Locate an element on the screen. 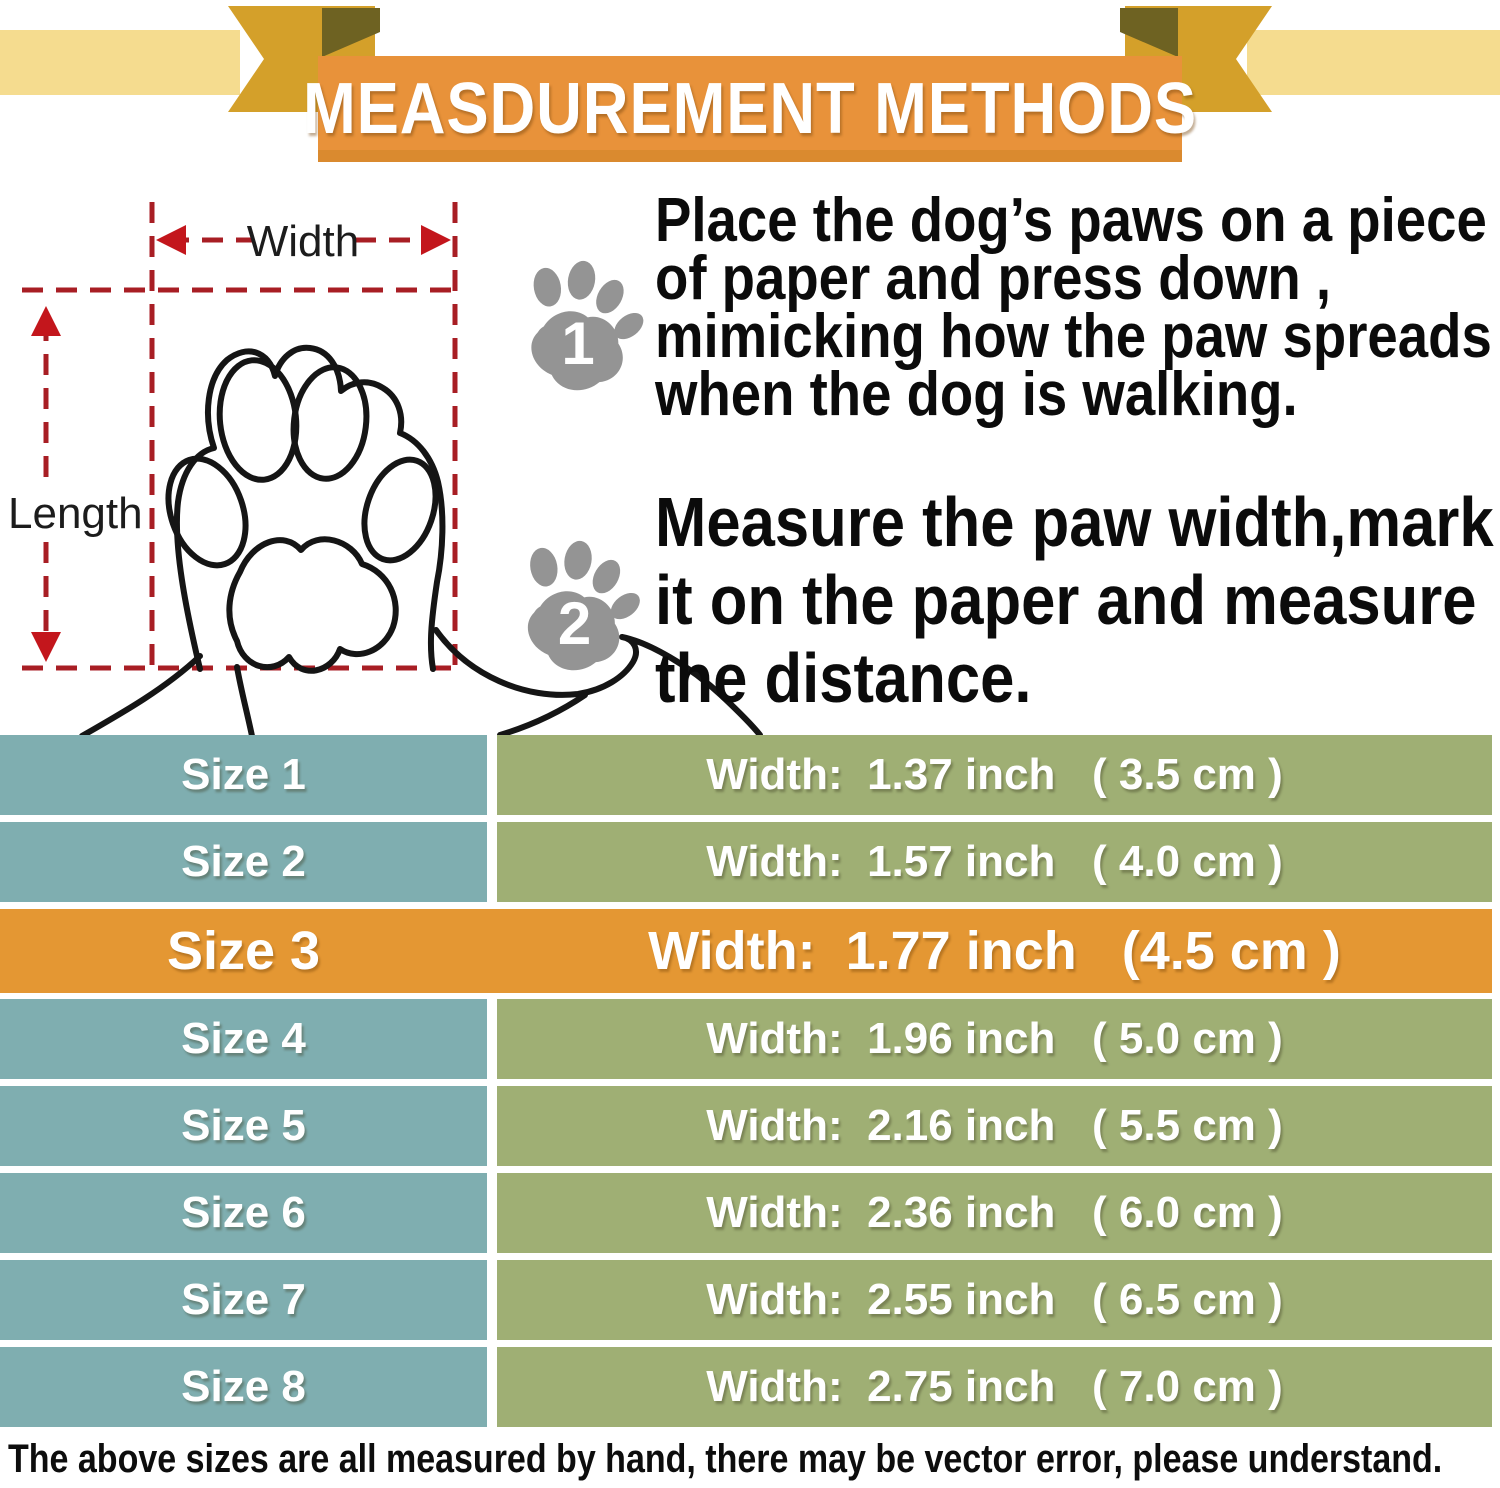 This screenshot has width=1500, height=1488. width-cell: Width: 2.36 inch ( 6.0 cm ) is located at coordinates (994, 1213).